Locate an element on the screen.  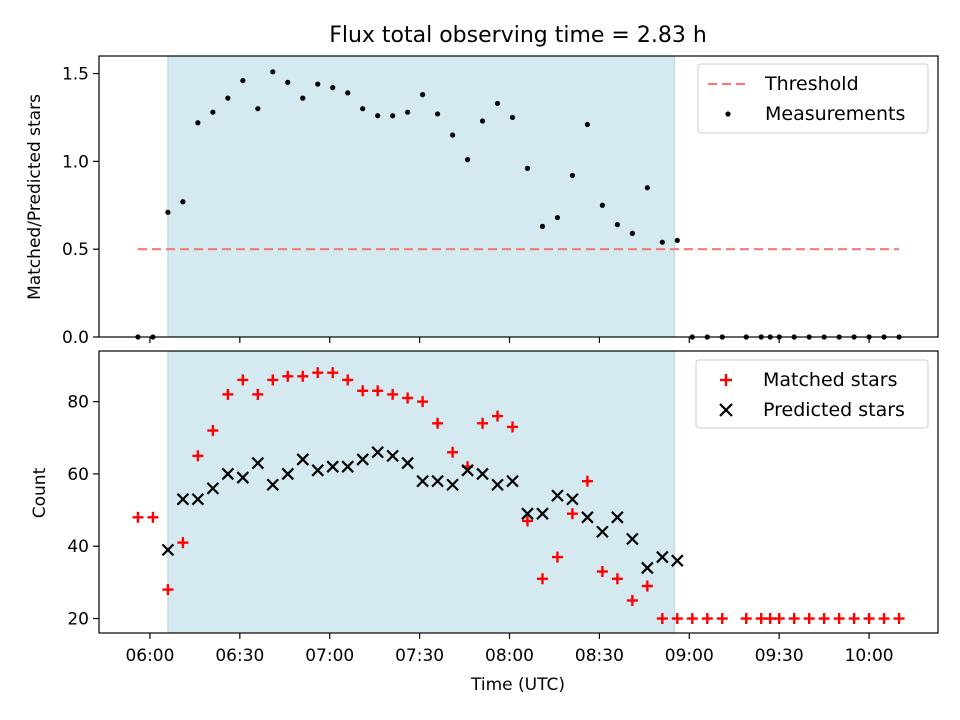
top-x-ticks is located at coordinates (509, 340).